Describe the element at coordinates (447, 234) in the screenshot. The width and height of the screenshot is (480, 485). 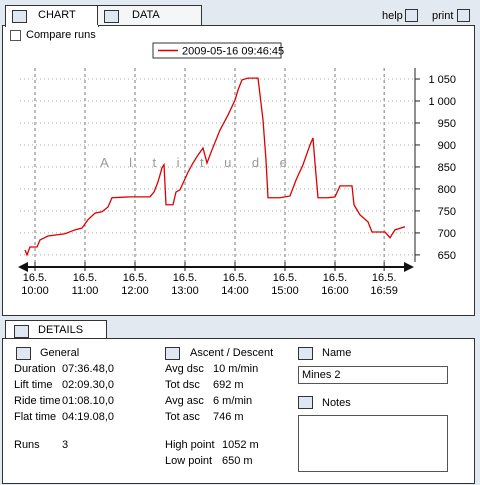
I see `y-tick-label: 700` at that location.